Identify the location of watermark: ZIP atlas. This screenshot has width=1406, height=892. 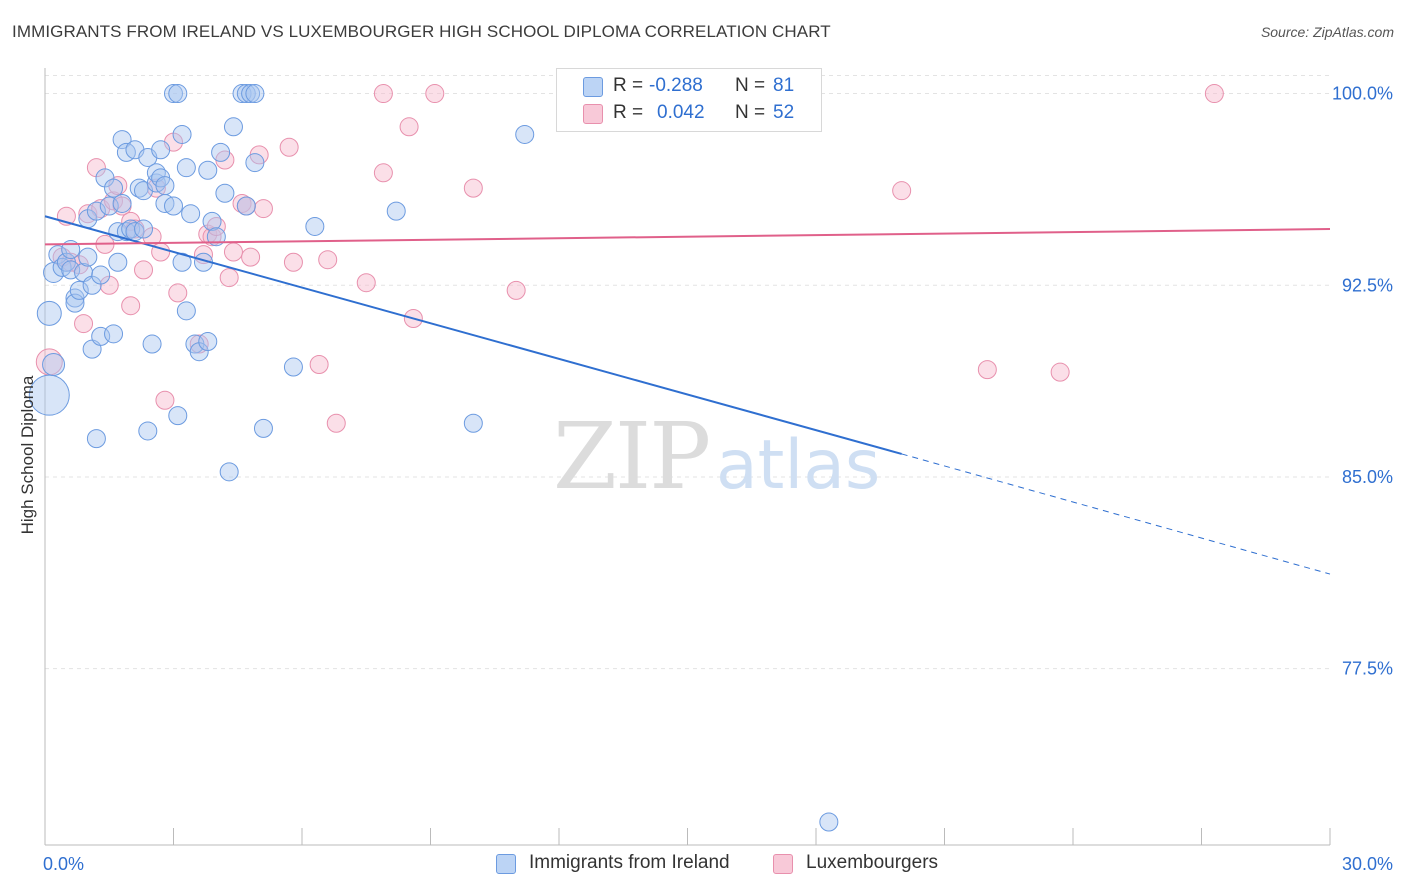
(716, 456).